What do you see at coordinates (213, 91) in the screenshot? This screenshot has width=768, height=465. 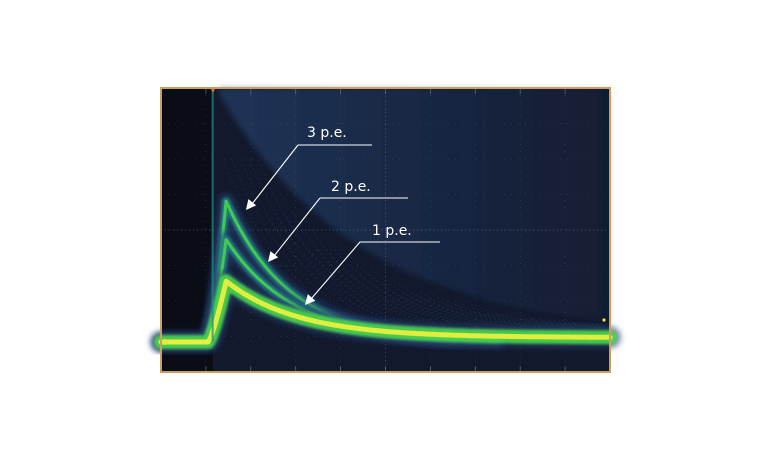 I see `trigger-arrow-icon` at bounding box center [213, 91].